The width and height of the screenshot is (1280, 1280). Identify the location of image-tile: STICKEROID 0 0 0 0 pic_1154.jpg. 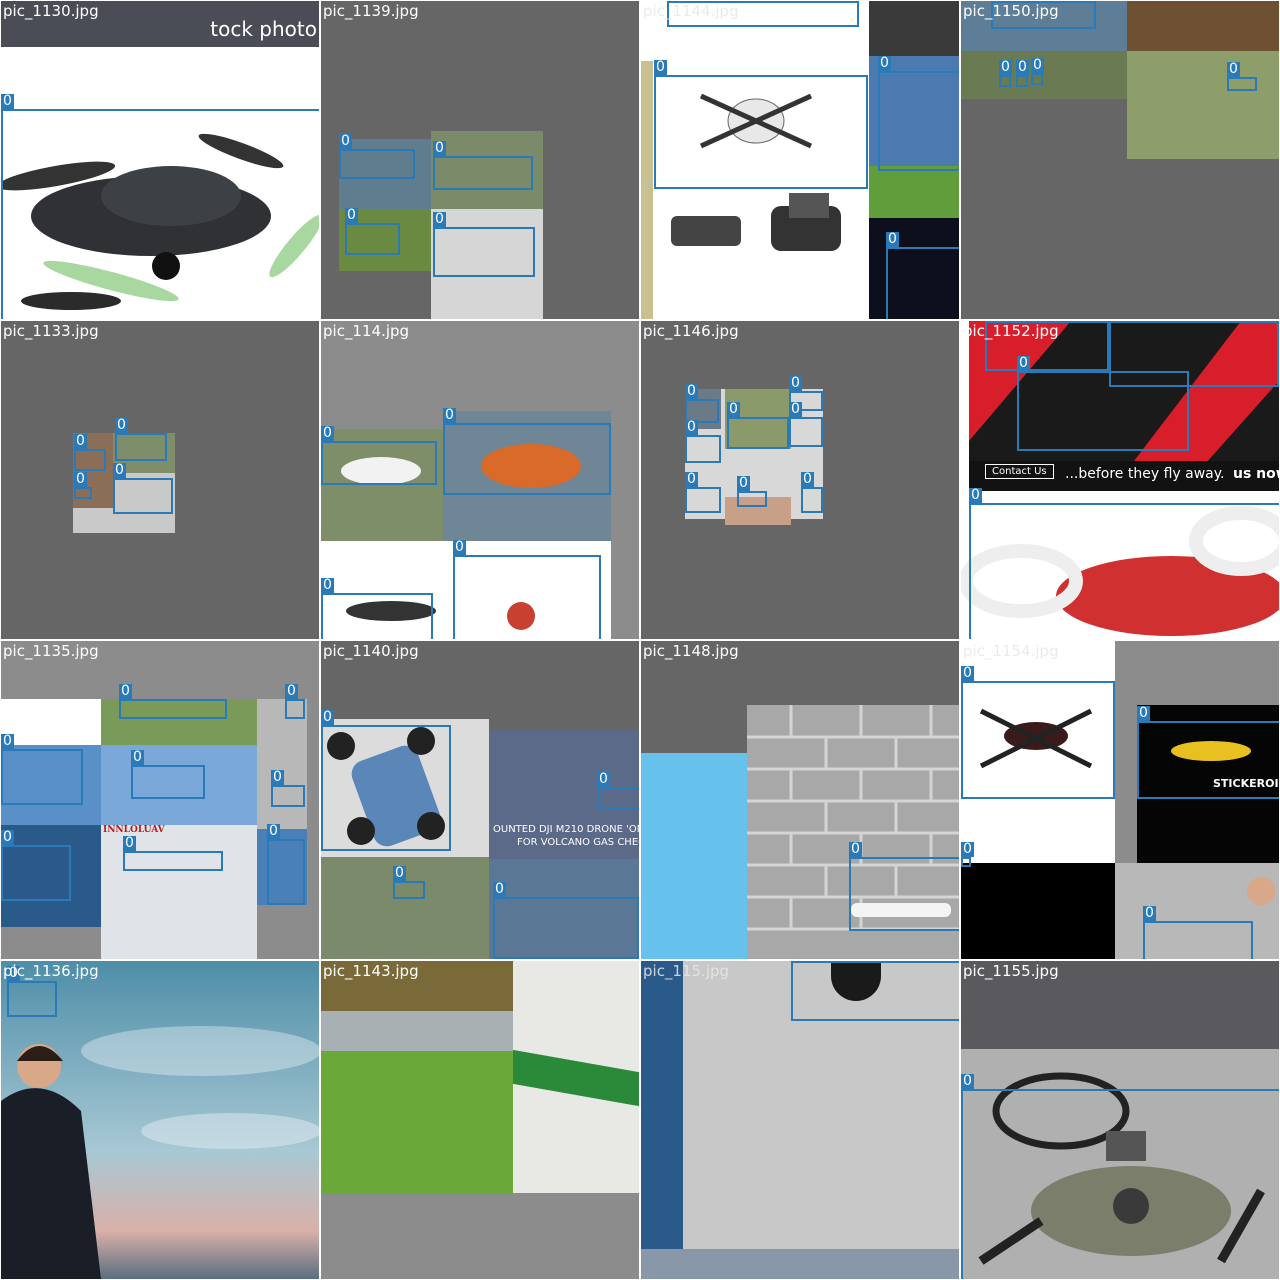
(1120, 800).